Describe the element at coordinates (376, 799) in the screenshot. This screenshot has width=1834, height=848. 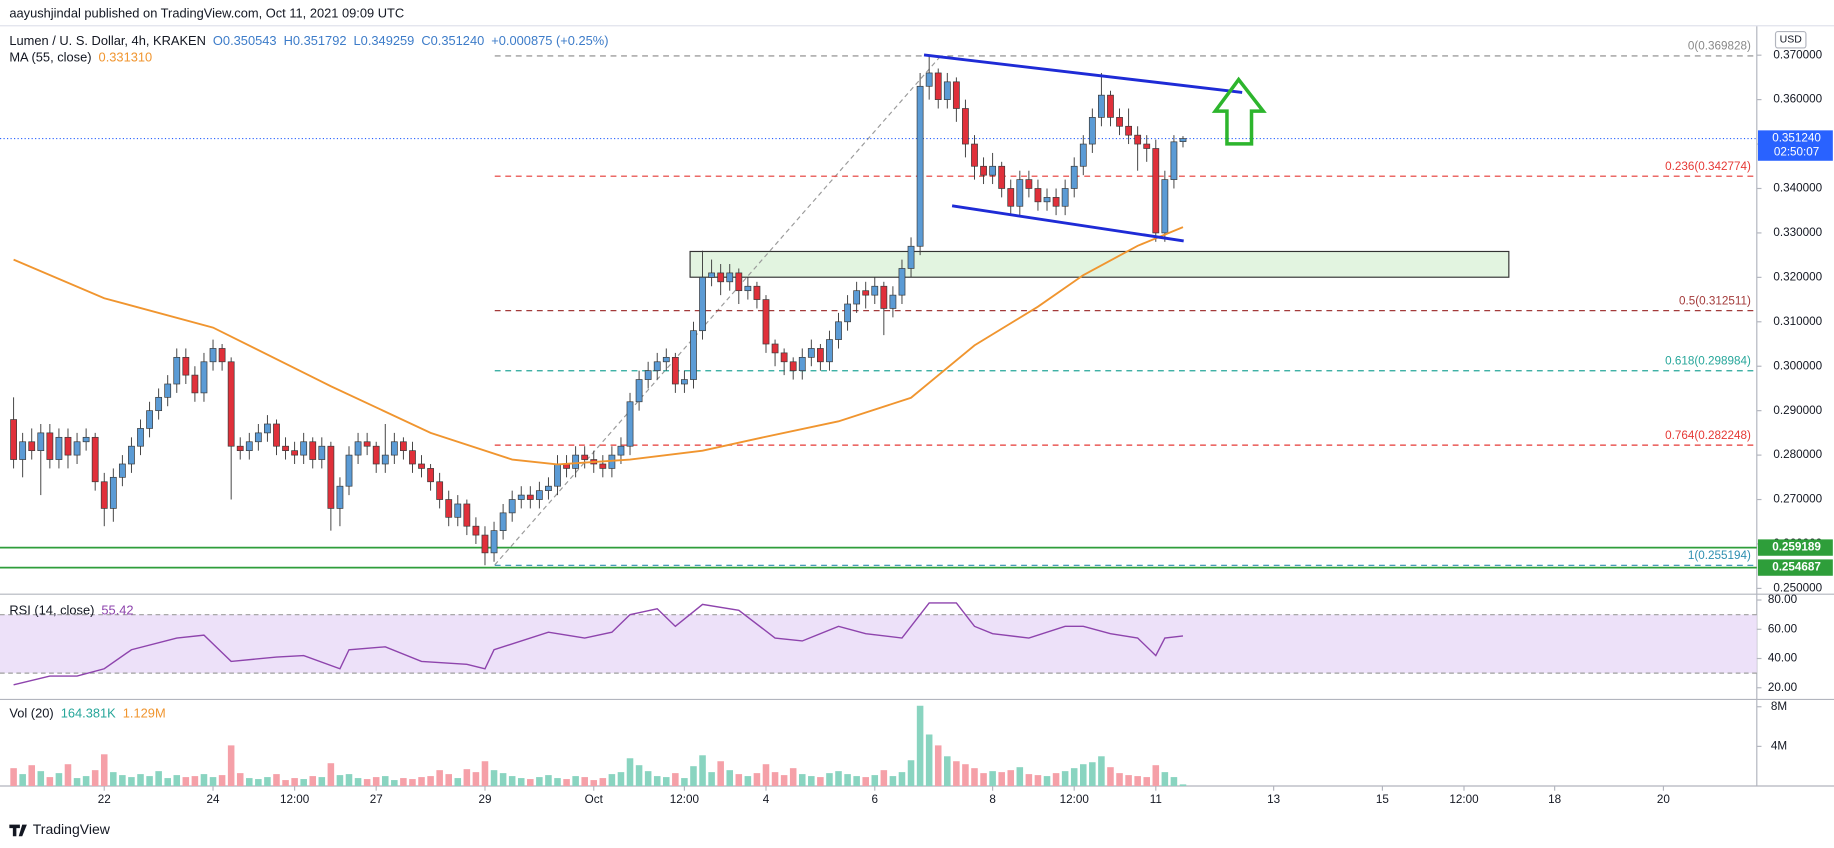
I see `x-tick-label: 27` at that location.